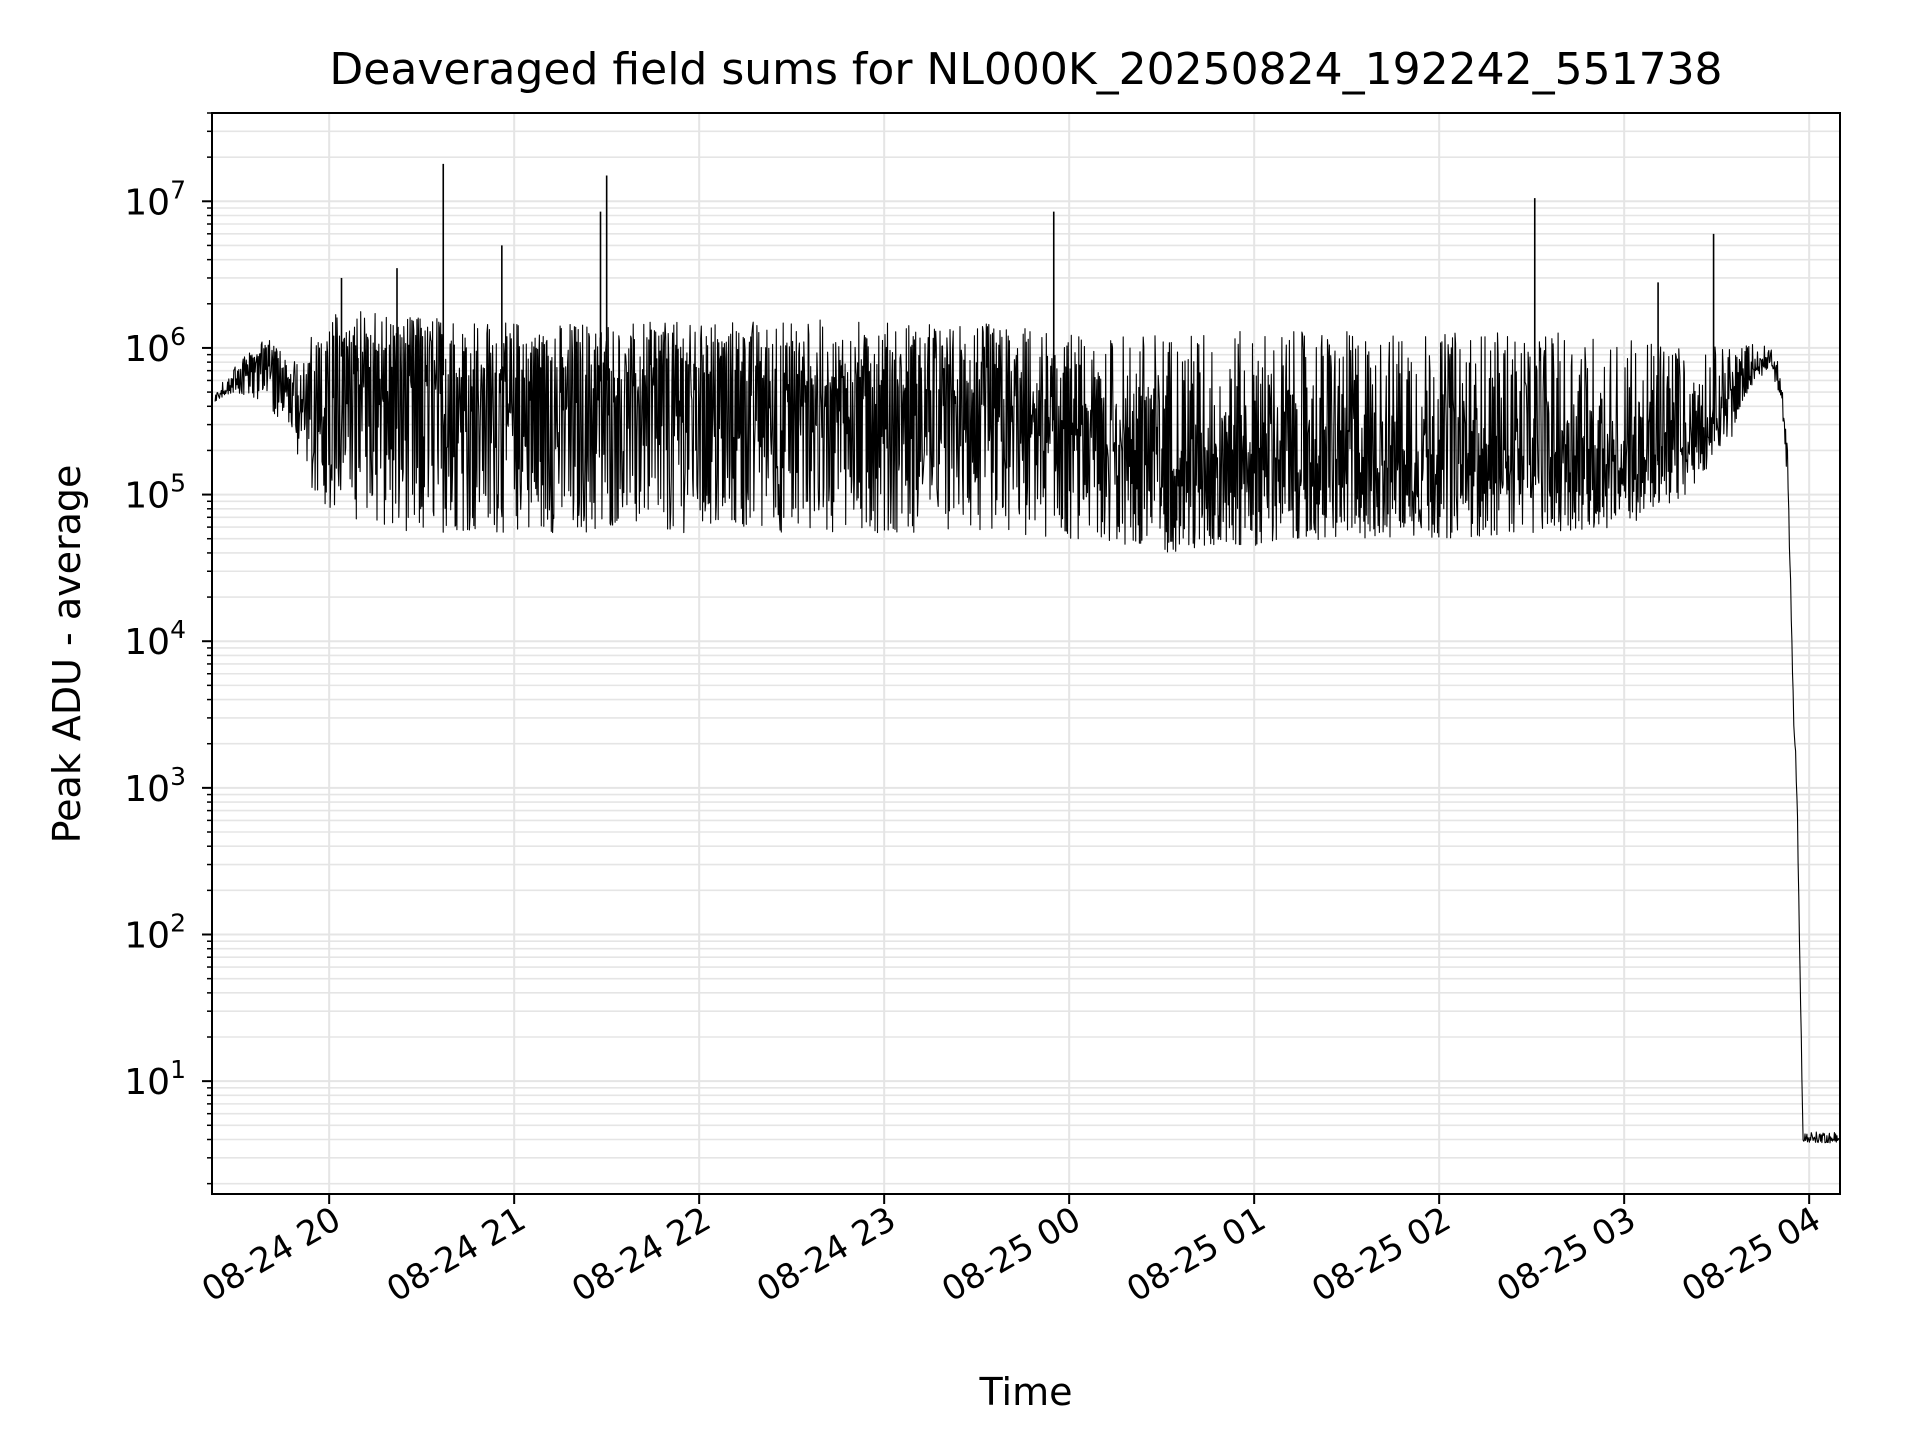  What do you see at coordinates (1026, 1392) in the screenshot?
I see `x-axis-label: Time` at bounding box center [1026, 1392].